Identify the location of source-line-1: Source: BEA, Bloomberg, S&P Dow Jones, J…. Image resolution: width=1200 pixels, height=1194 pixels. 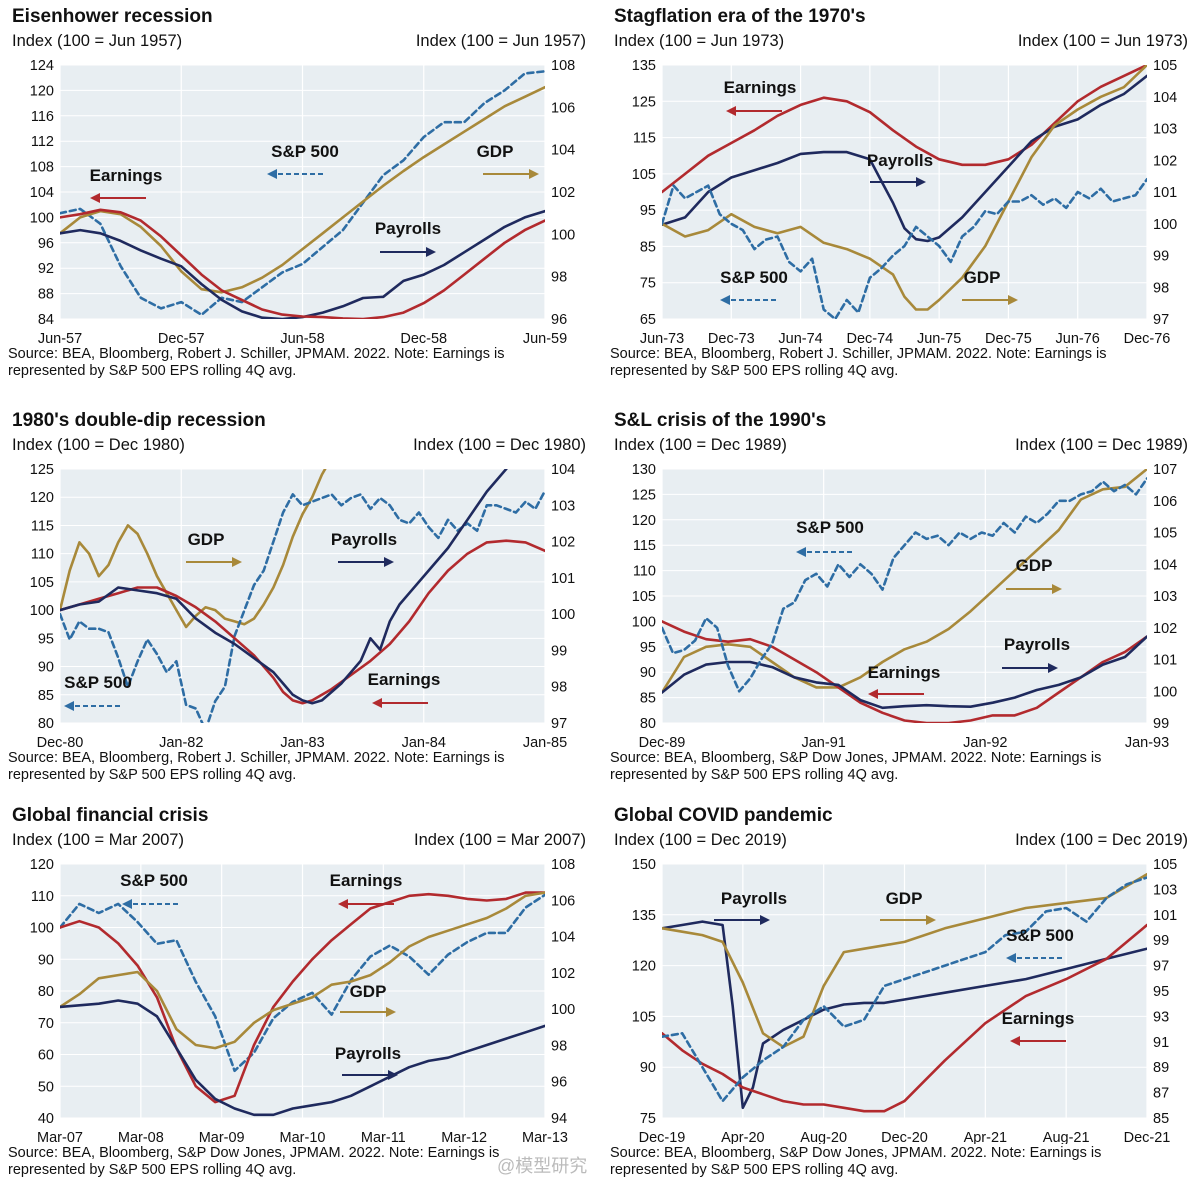
(856, 758).